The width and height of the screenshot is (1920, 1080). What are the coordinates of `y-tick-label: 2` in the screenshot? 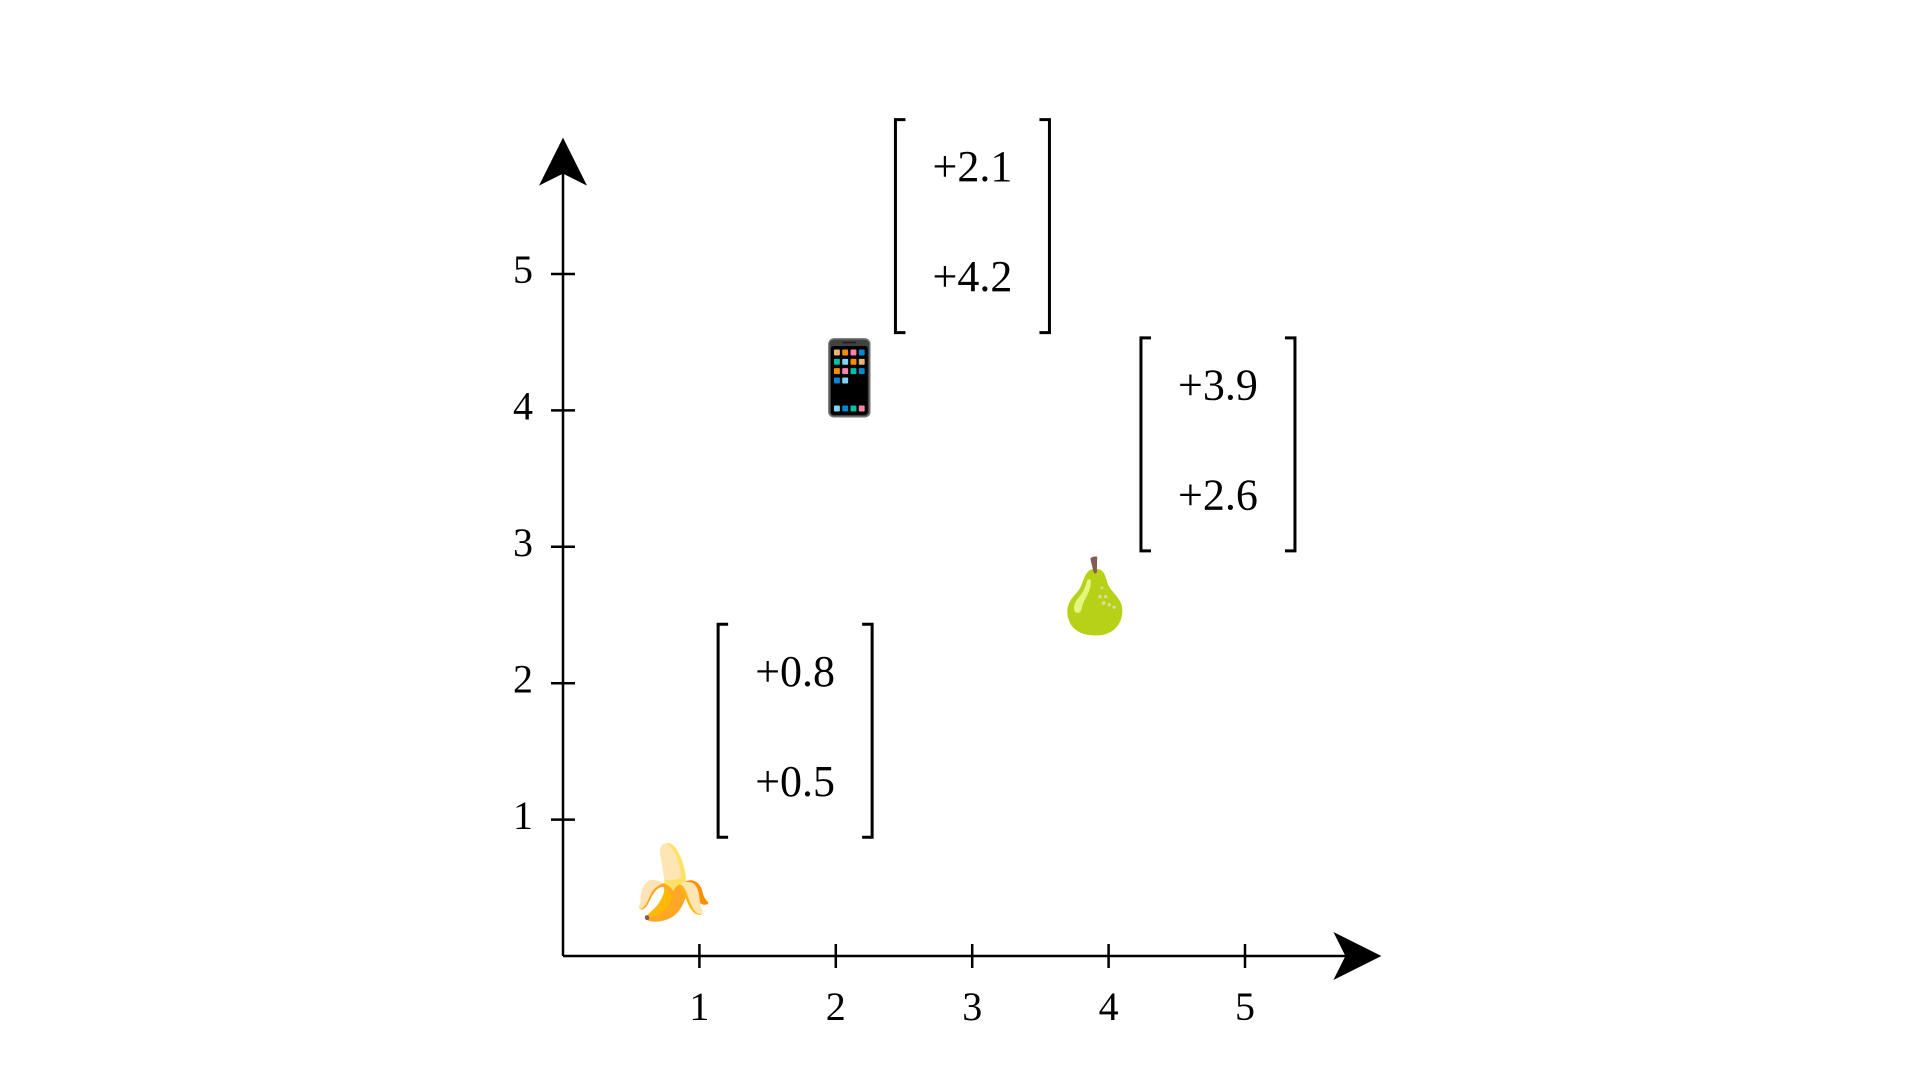 It's located at (523, 678).